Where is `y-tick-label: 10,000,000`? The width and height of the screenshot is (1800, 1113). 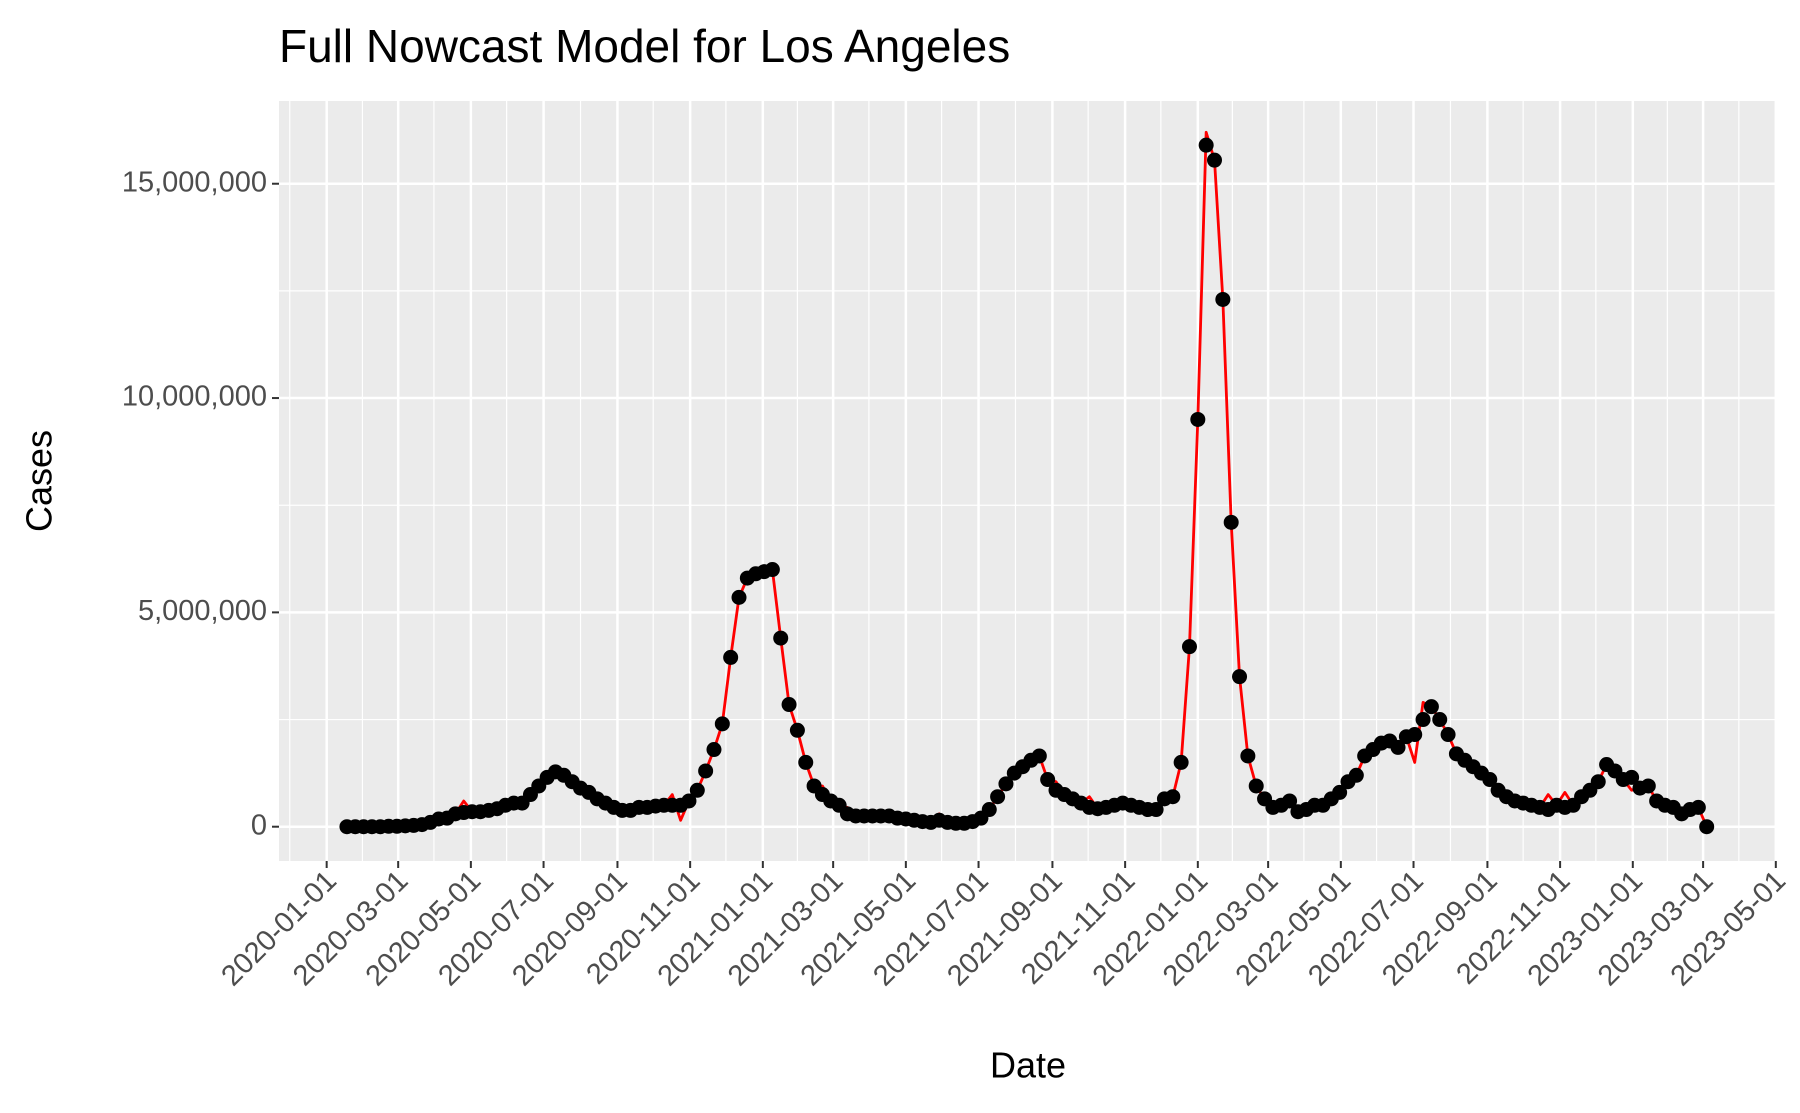
y-tick-label: 10,000,000 is located at coordinates (194, 397).